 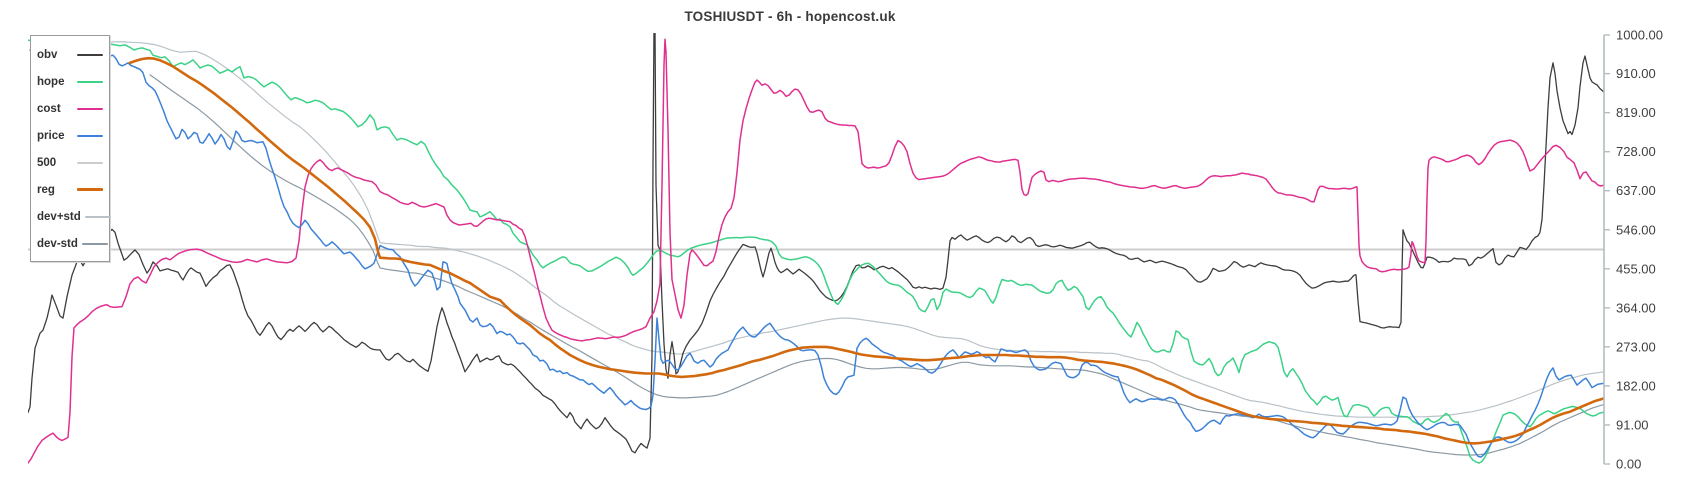 I want to click on legend-item-500: 500, so click(x=70, y=162).